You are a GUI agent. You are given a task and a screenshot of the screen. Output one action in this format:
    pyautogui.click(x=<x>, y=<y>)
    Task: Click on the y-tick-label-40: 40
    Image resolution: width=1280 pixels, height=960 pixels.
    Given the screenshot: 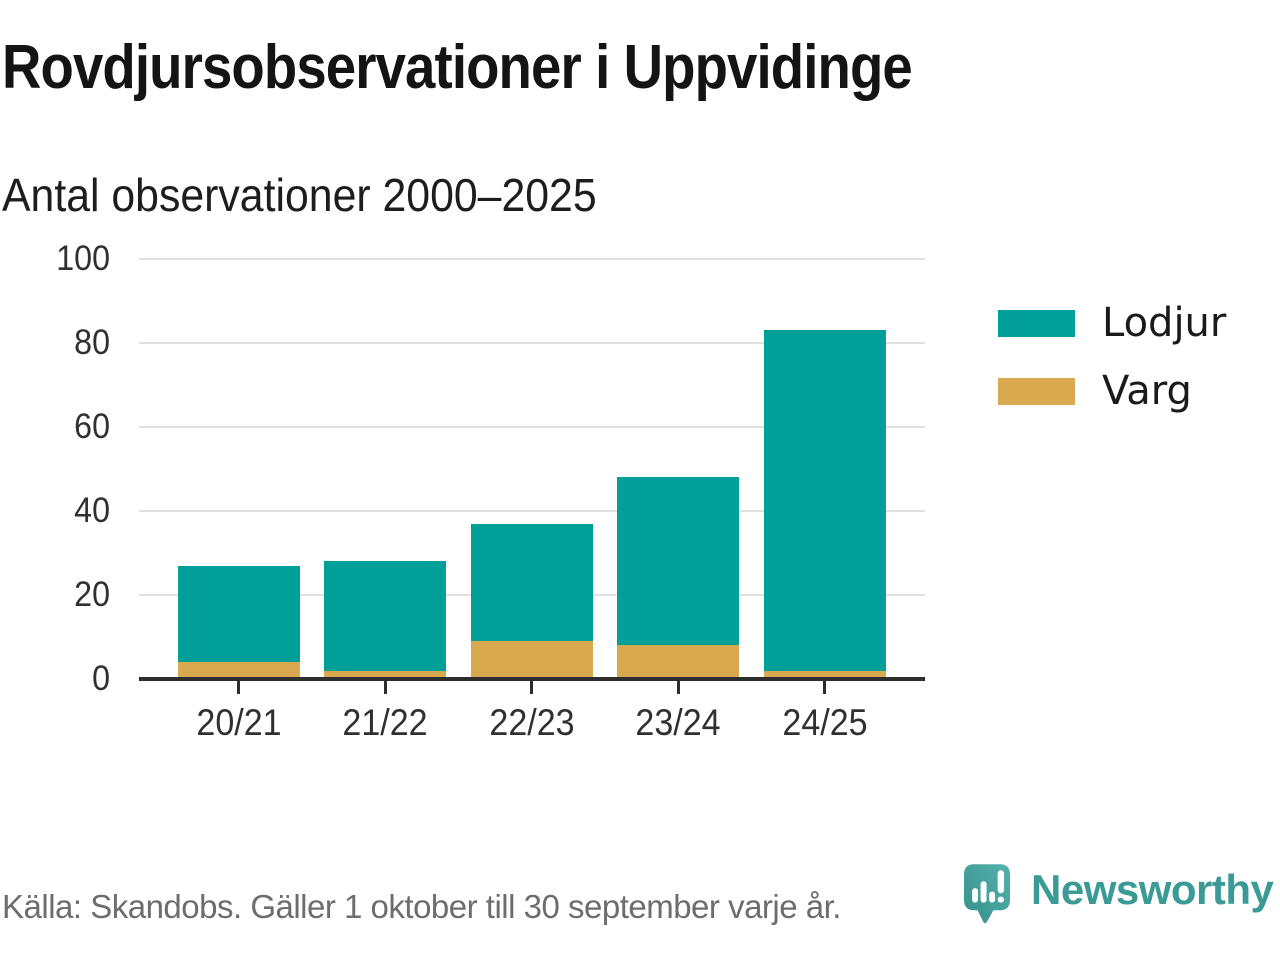 What is the action you would take?
    pyautogui.click(x=92, y=510)
    